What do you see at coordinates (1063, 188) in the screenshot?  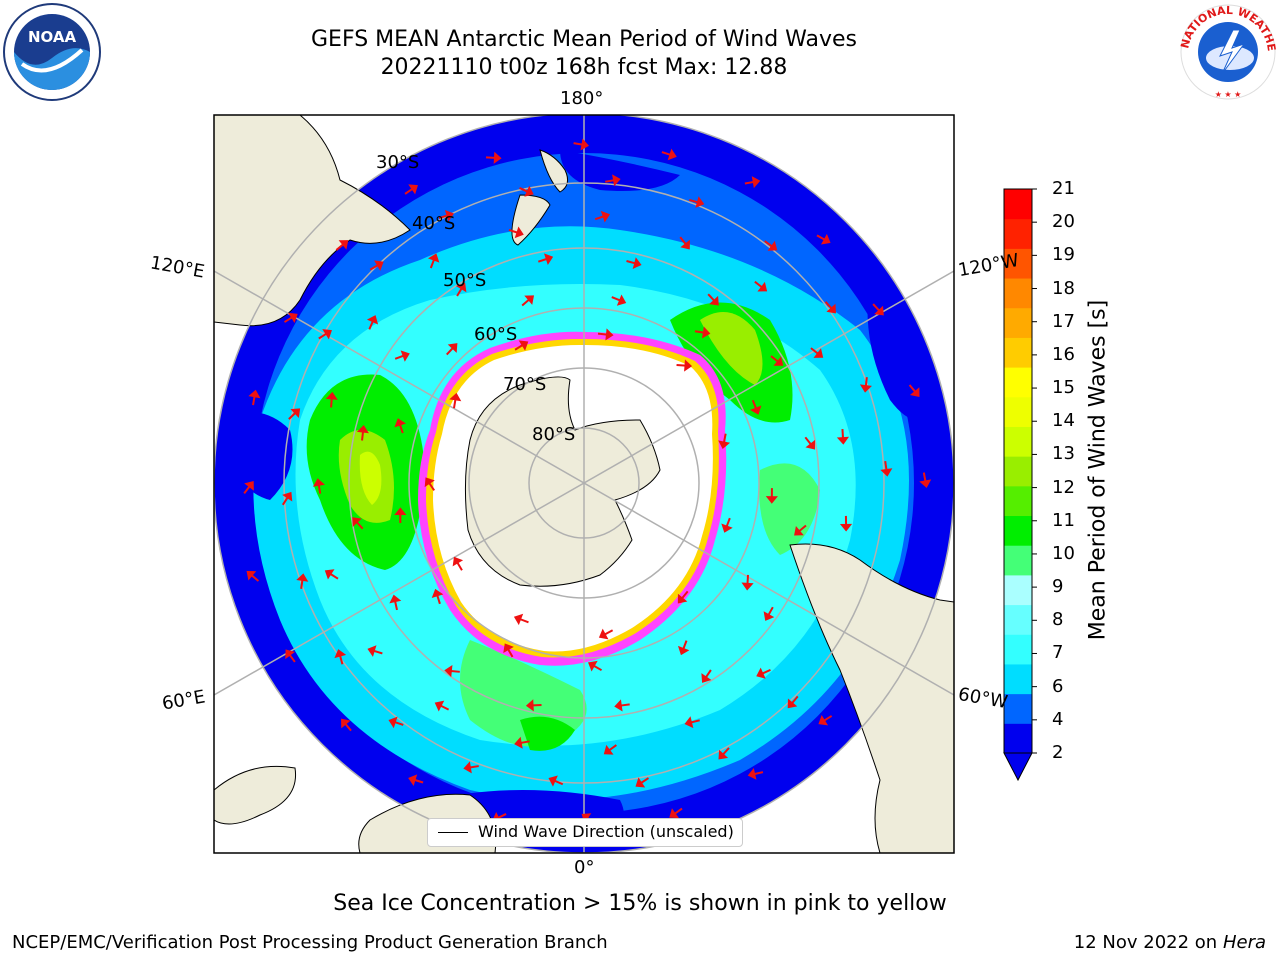 I see `colorbar-tick-label: 21` at bounding box center [1063, 188].